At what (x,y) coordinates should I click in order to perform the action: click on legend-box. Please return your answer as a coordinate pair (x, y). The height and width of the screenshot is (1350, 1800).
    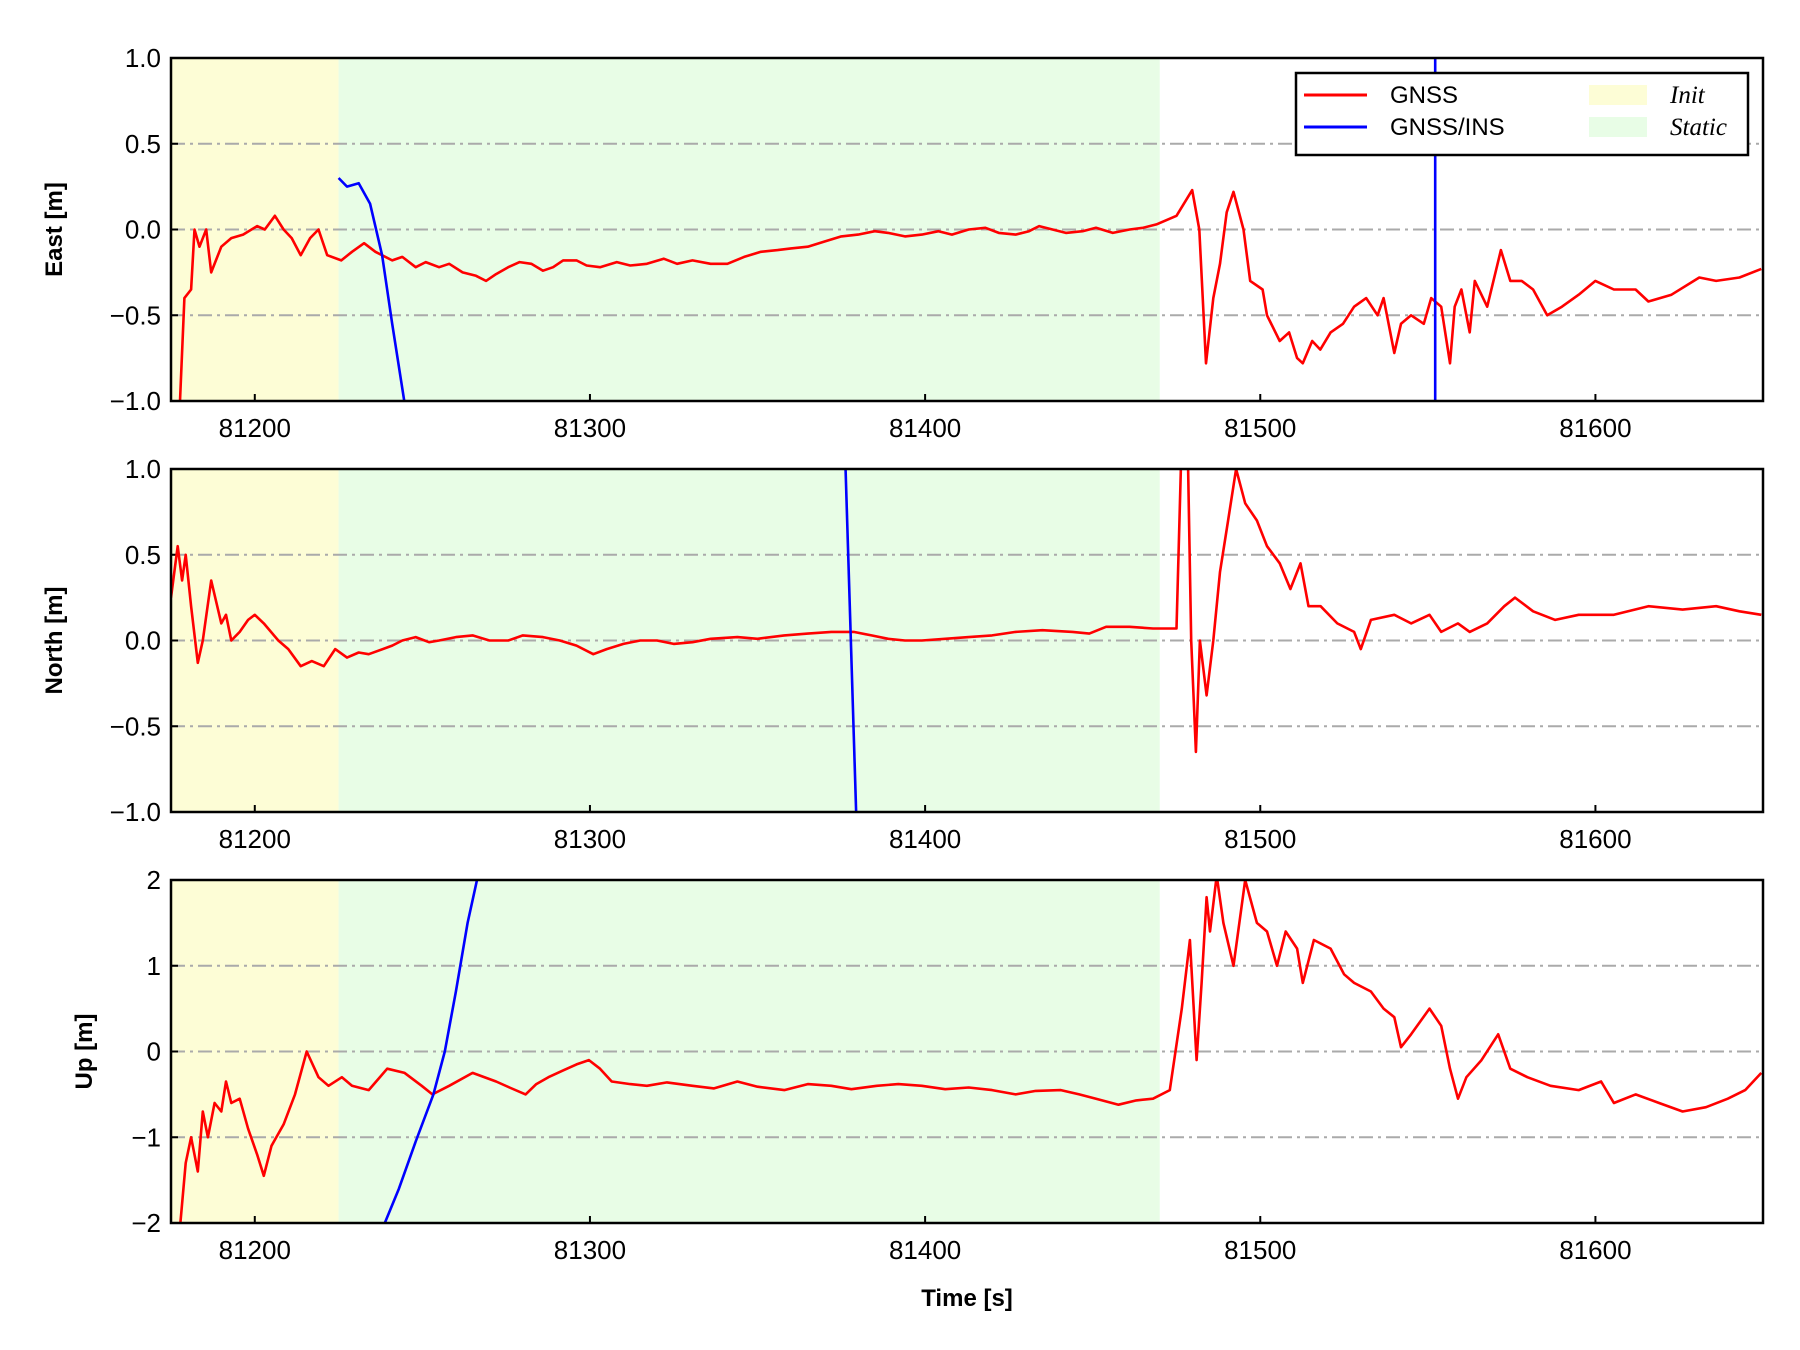
    Looking at the image, I should click on (1522, 114).